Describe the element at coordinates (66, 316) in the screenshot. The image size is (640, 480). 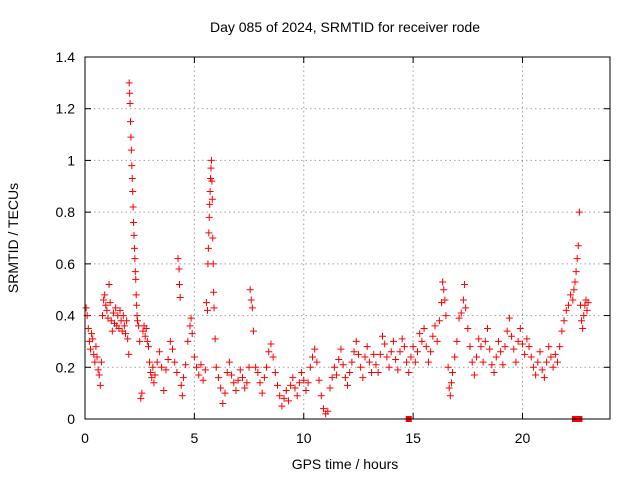
I see `y-tick-label: 0.4` at that location.